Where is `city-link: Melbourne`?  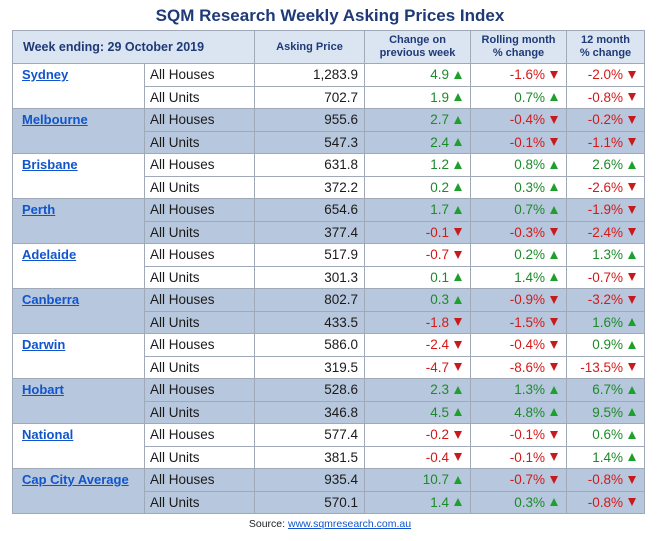 city-link: Melbourne is located at coordinates (55, 119).